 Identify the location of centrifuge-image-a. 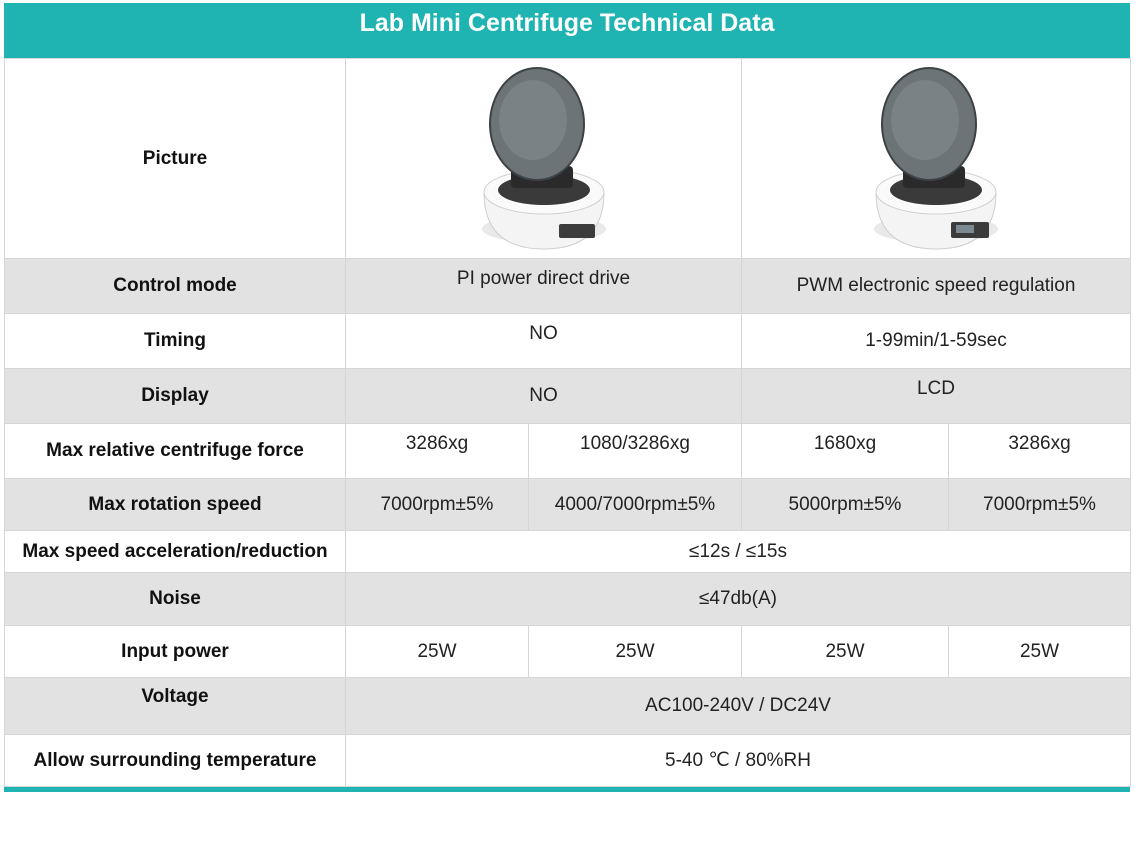
(543, 158).